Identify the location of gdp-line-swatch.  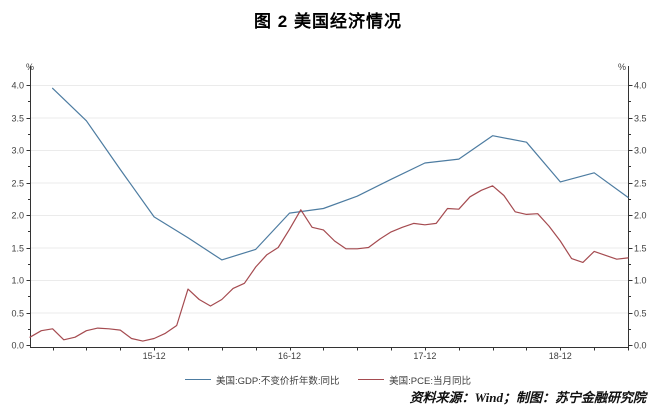
(198, 379).